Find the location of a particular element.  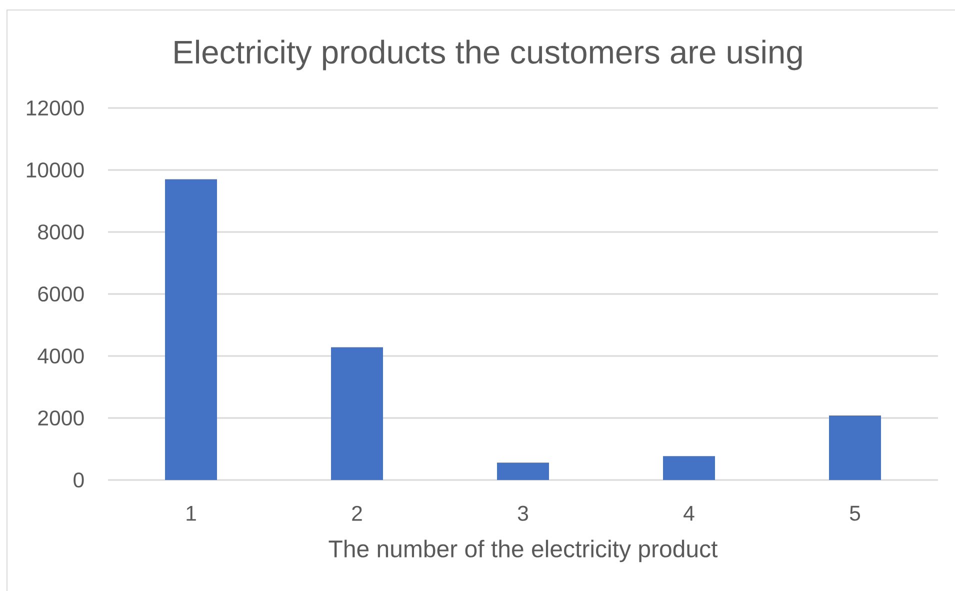

x-tick-label: 3 is located at coordinates (523, 513).